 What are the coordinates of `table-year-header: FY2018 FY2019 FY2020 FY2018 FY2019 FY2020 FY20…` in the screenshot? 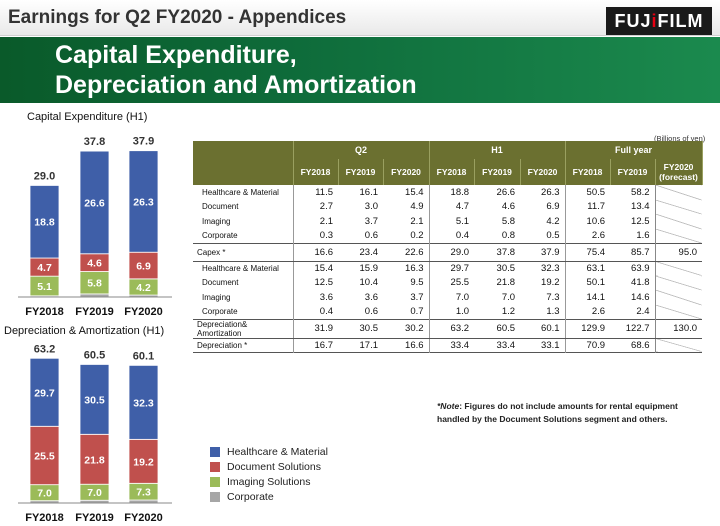 It's located at (448, 172).